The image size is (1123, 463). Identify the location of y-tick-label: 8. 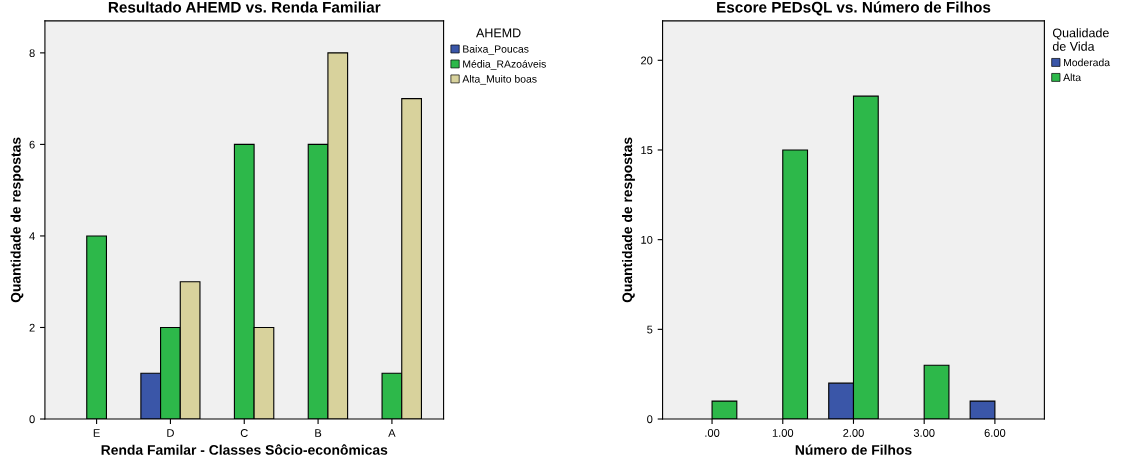
(32, 53).